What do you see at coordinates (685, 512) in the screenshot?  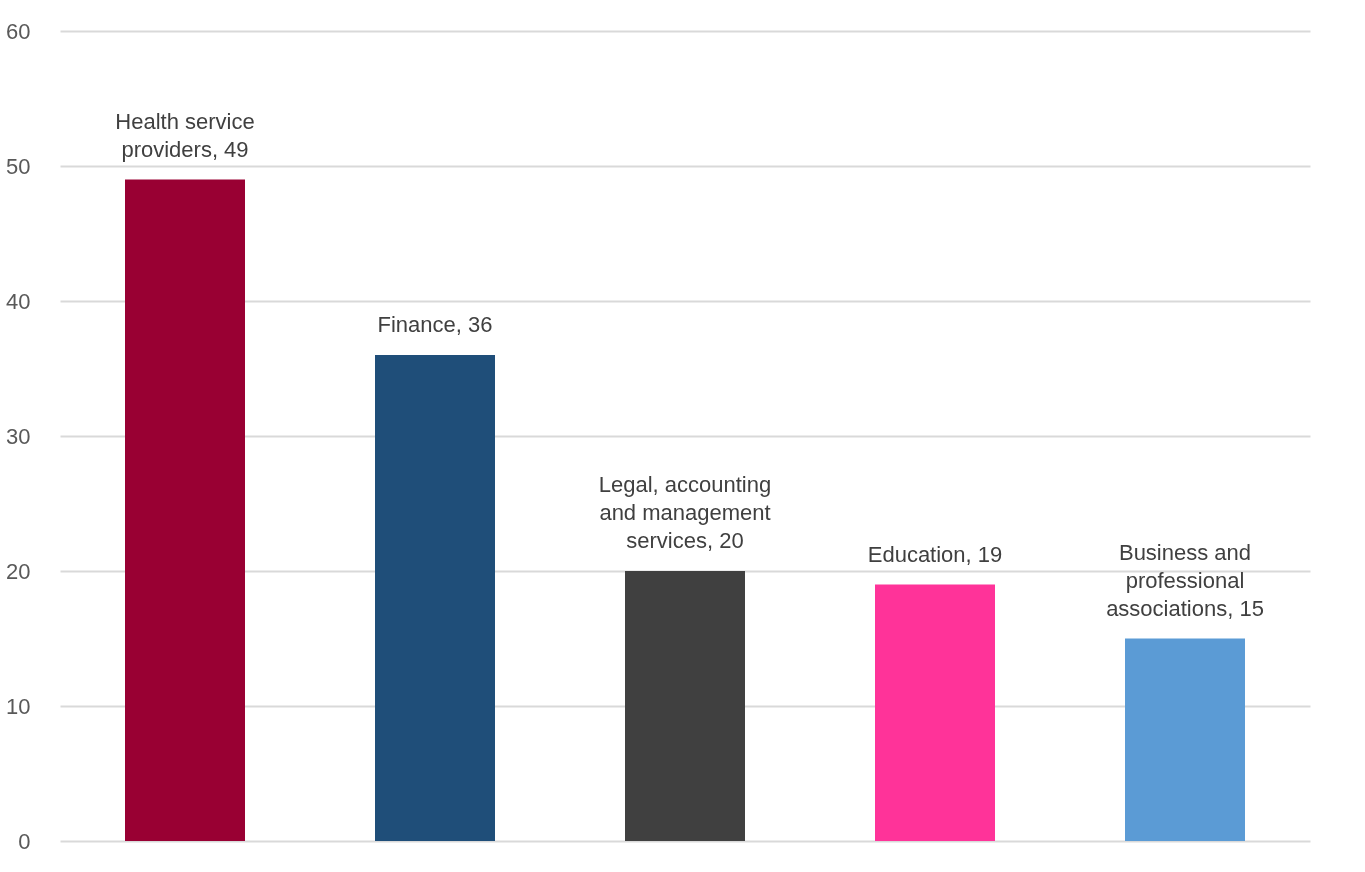 I see `data-label: Legal, accounting and management services, 20` at bounding box center [685, 512].